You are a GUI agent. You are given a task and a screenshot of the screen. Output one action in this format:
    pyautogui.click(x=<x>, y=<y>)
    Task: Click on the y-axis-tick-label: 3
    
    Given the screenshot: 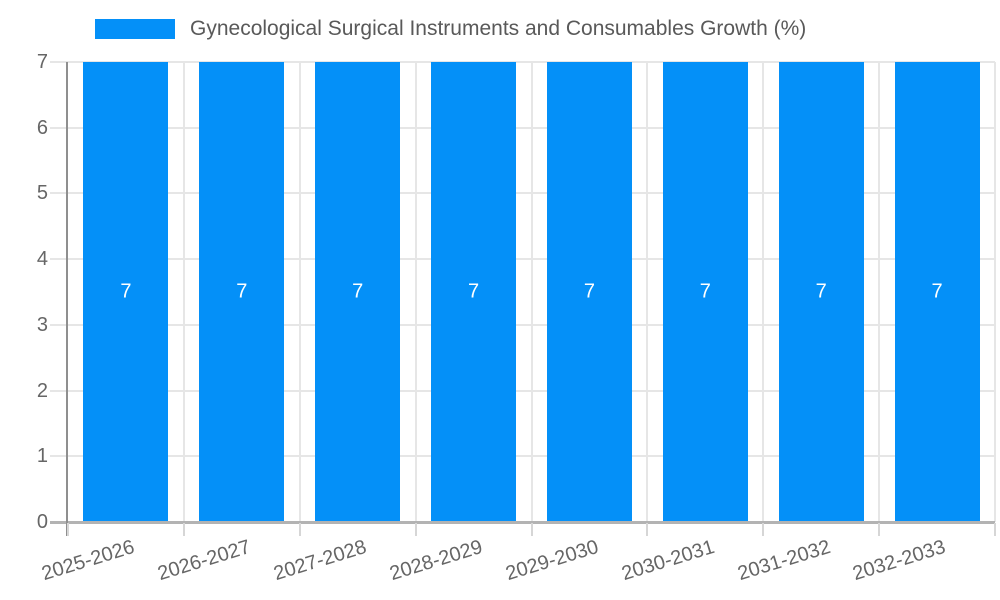 What is the action you would take?
    pyautogui.click(x=42, y=324)
    